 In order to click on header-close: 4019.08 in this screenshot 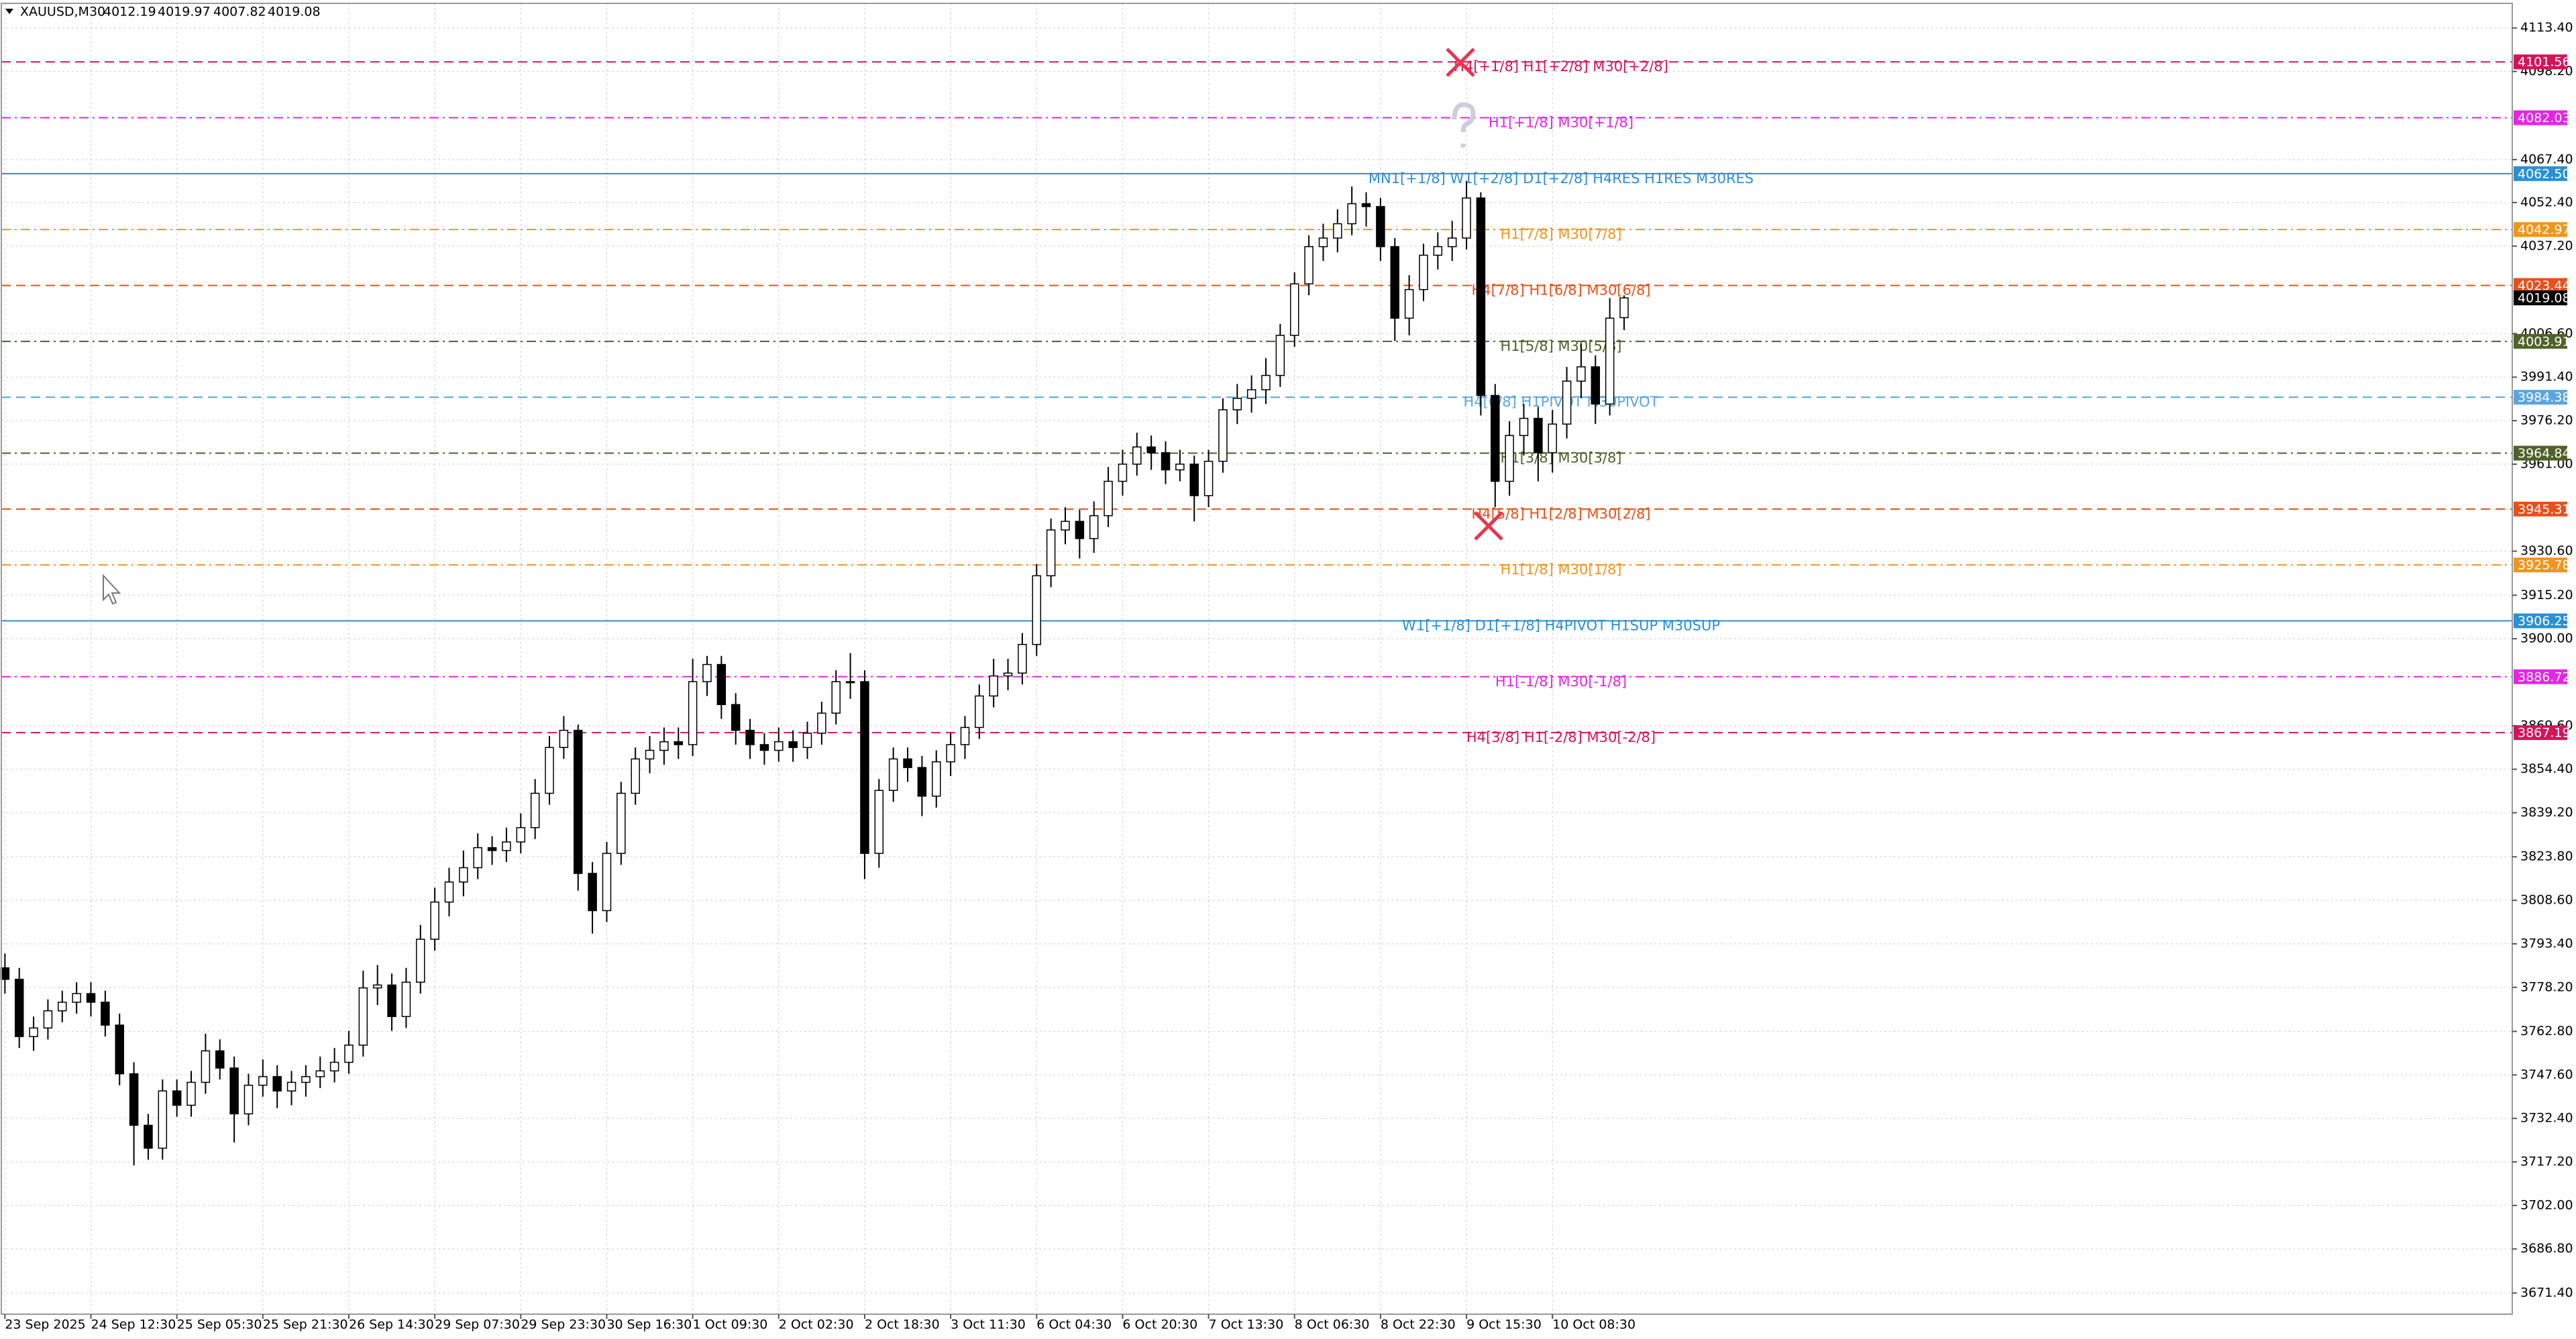, I will do `click(294, 12)`.